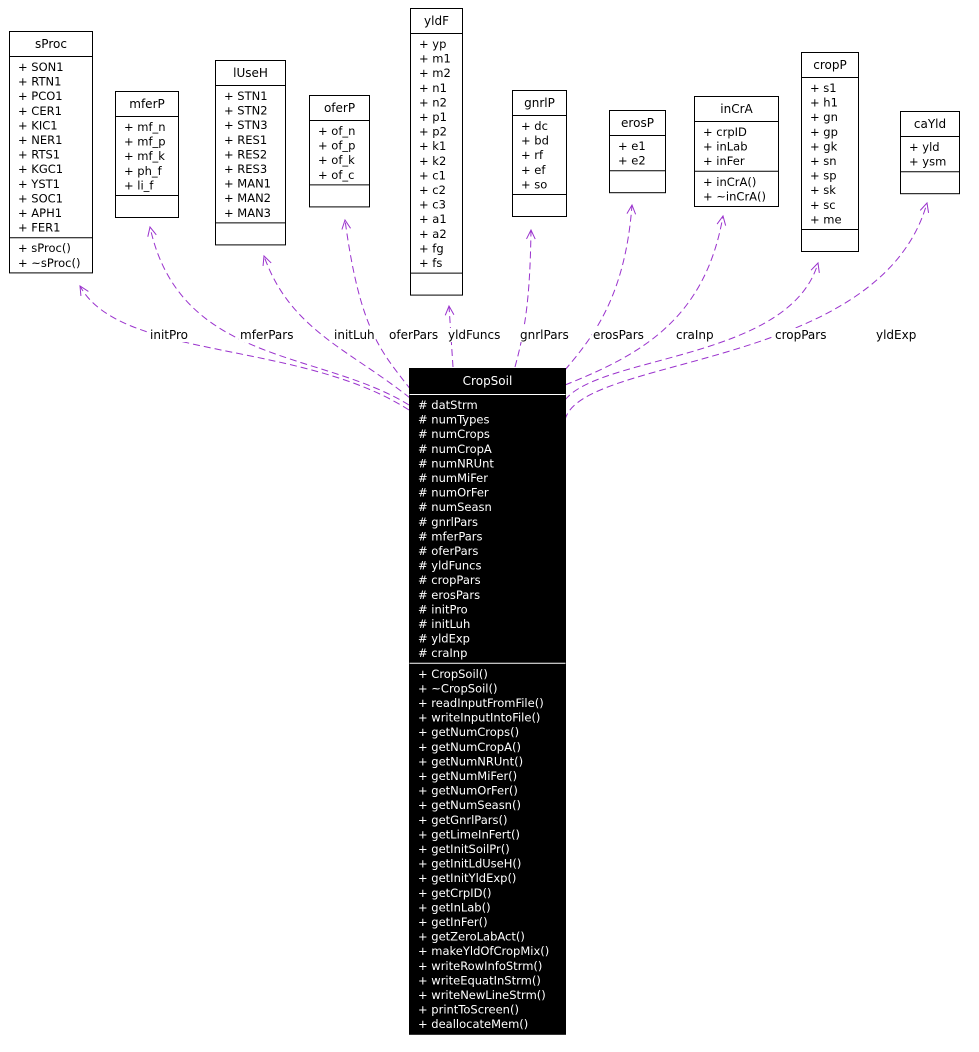 This screenshot has width=979, height=1052. What do you see at coordinates (637, 123) in the screenshot?
I see `class-name: erosP` at bounding box center [637, 123].